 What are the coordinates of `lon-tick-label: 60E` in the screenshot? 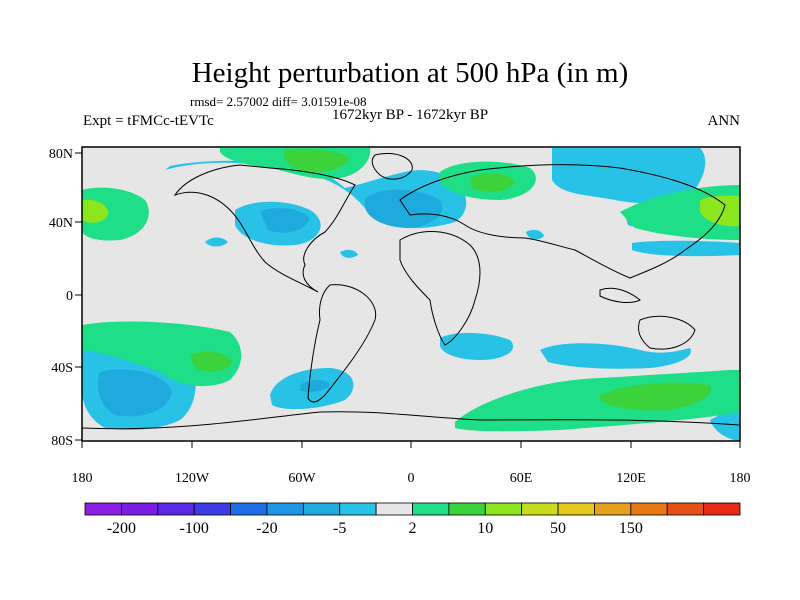 It's located at (521, 478).